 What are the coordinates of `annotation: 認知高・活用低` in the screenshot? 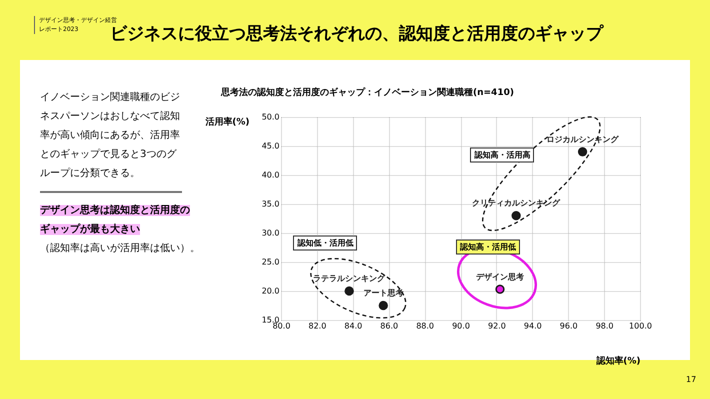 It's located at (488, 247).